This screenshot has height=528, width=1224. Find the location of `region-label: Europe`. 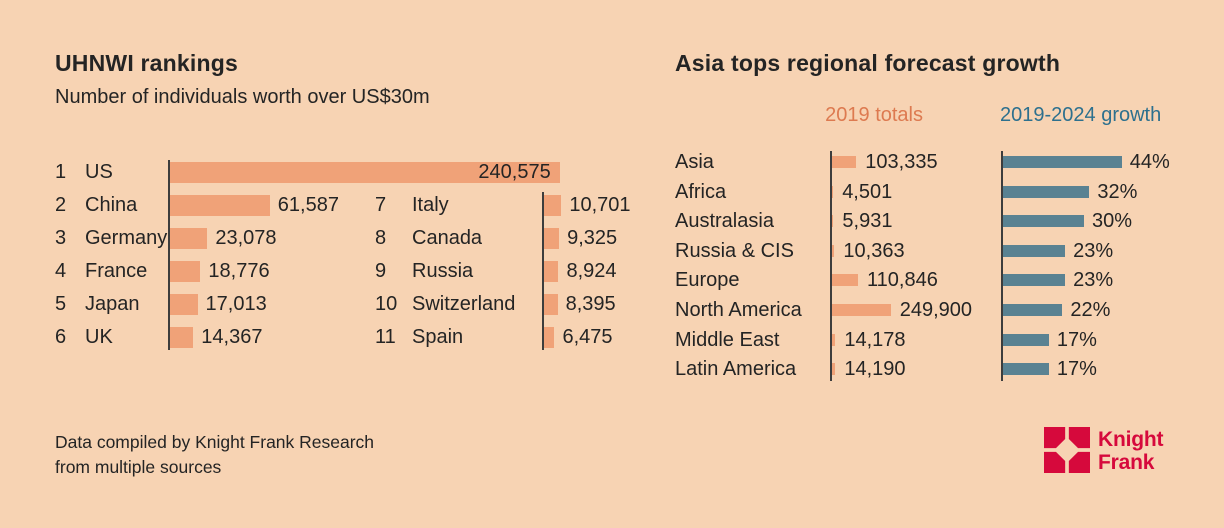

region-label: Europe is located at coordinates (707, 280).